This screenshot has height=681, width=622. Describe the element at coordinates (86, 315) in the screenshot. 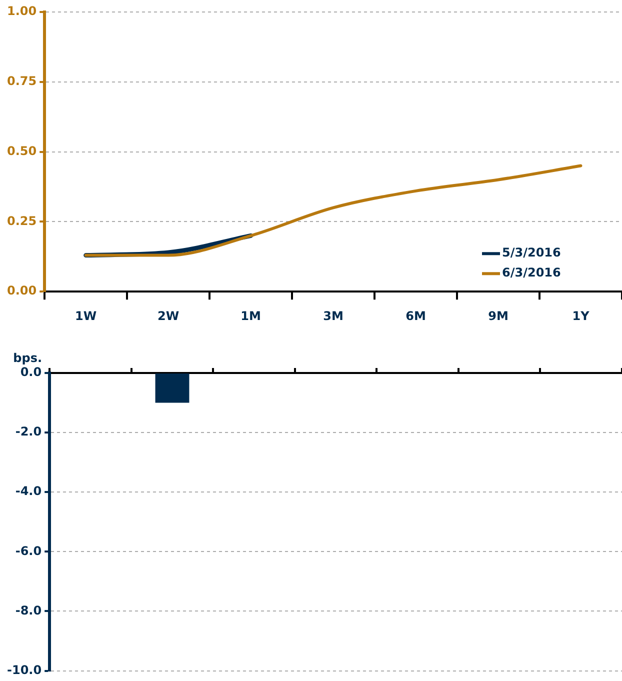

I see `x-tick-label: 1W` at that location.